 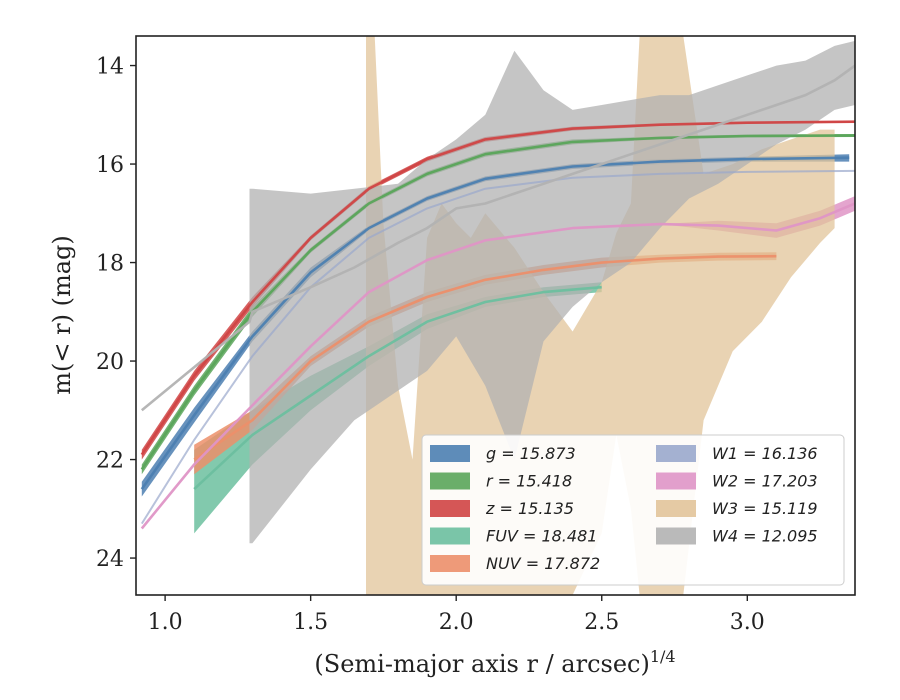 I want to click on legend-label-g: g = 15.873, so click(x=531, y=453).